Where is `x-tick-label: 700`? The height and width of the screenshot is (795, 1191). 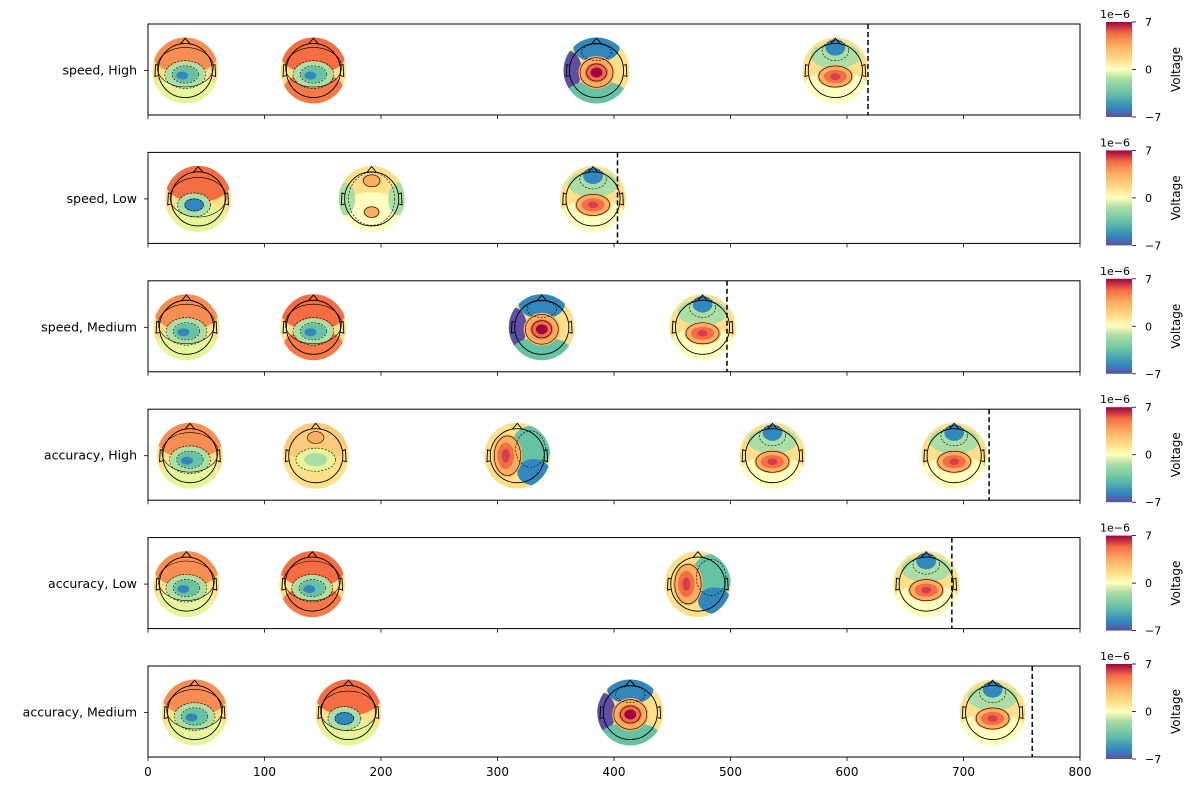 x-tick-label: 700 is located at coordinates (963, 772).